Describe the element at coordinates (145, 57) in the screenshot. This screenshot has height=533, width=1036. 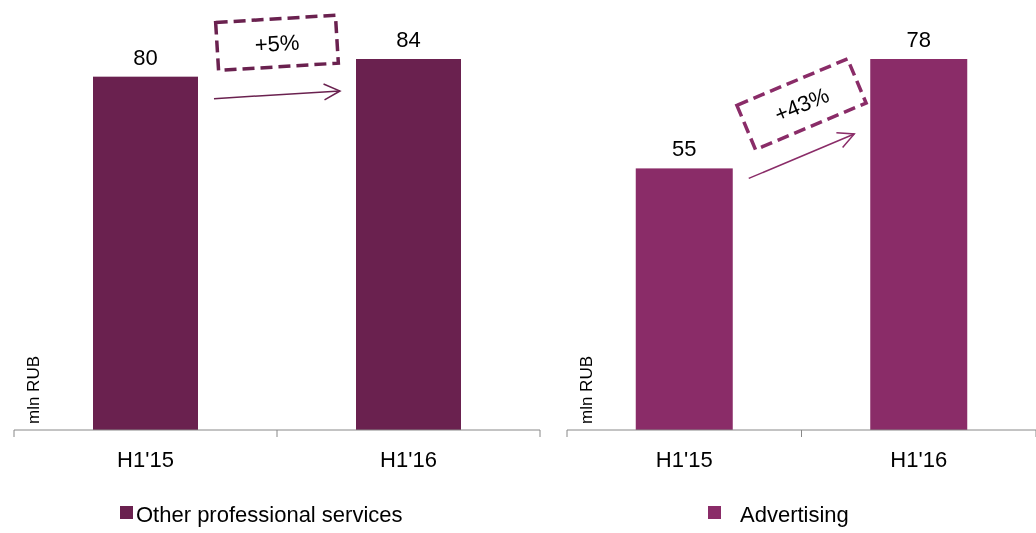
I see `data-label: 80` at that location.